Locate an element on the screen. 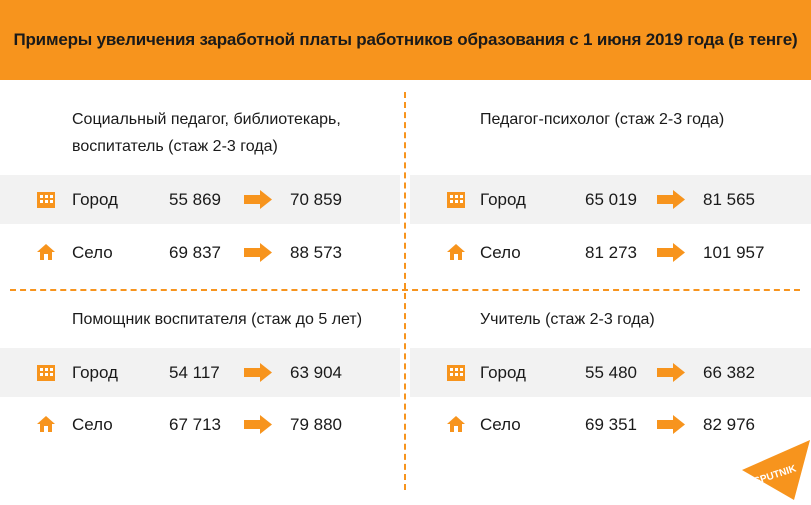  new-salary: 101 957 is located at coordinates (734, 252).